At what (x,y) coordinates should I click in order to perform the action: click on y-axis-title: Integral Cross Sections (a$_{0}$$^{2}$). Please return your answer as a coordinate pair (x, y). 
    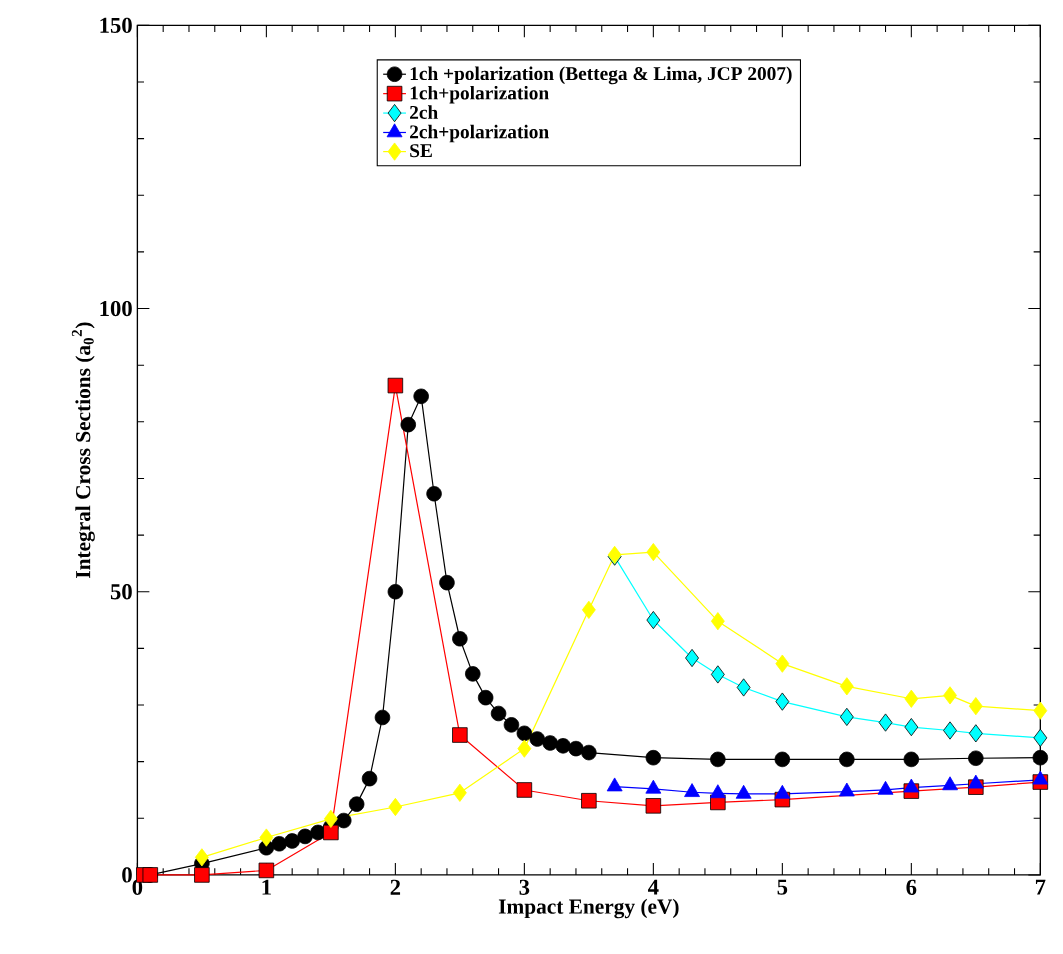
    Looking at the image, I should click on (83, 450).